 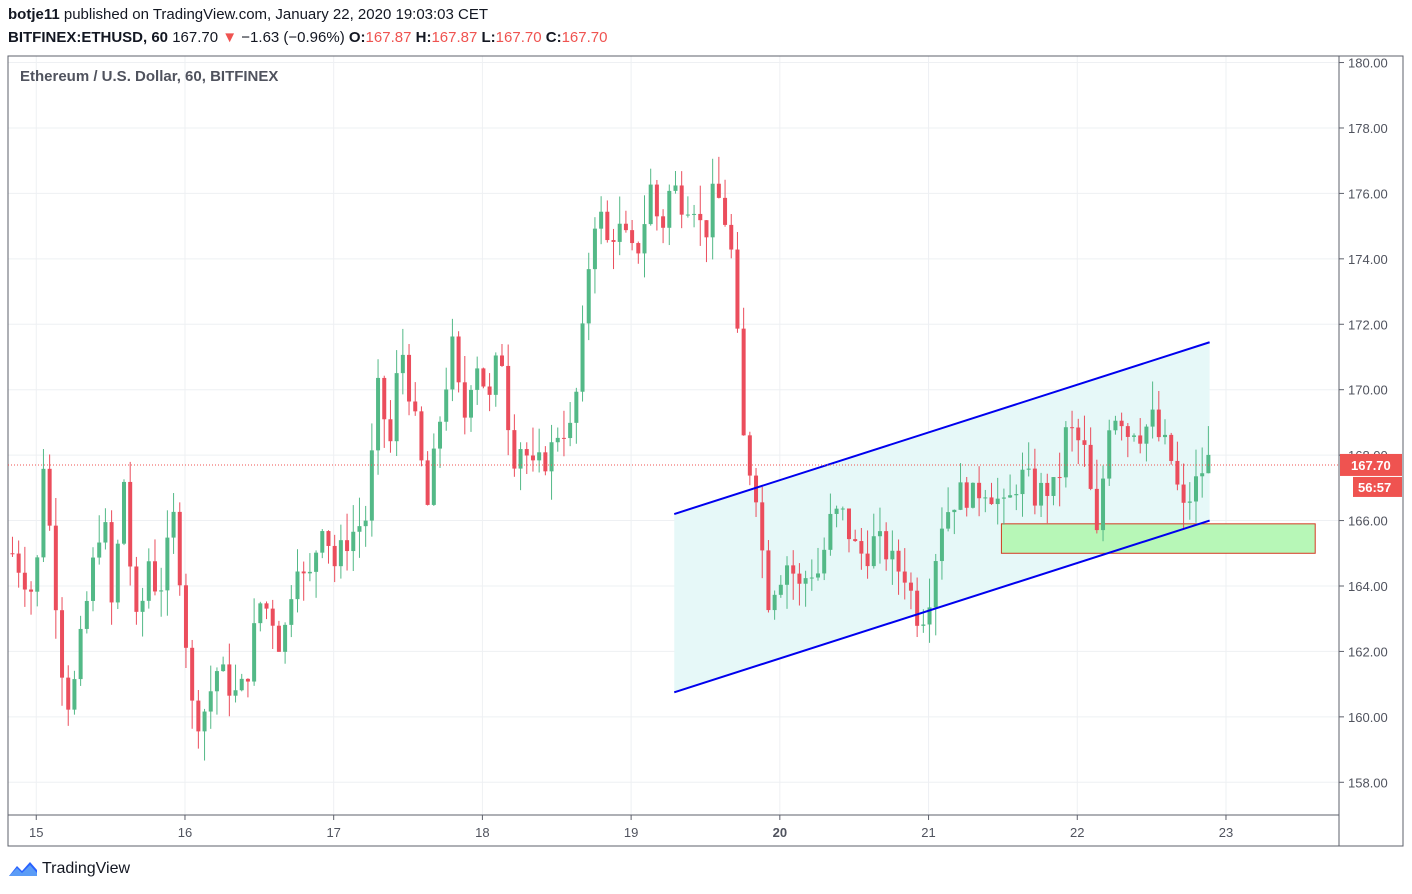 I want to click on low-value: 167.70, so click(x=518, y=37).